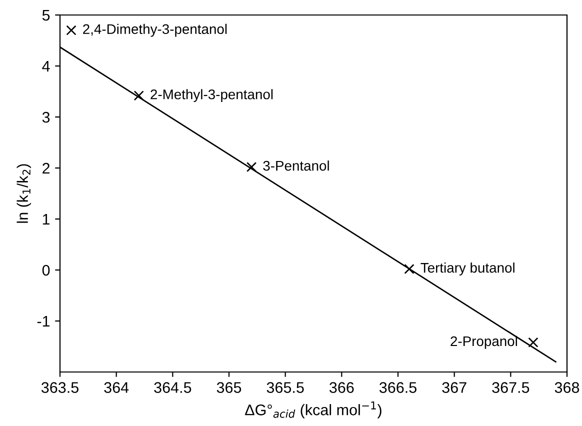 Image resolution: width=582 pixels, height=426 pixels. What do you see at coordinates (46, 270) in the screenshot?
I see `y-tick-label: 0` at bounding box center [46, 270].